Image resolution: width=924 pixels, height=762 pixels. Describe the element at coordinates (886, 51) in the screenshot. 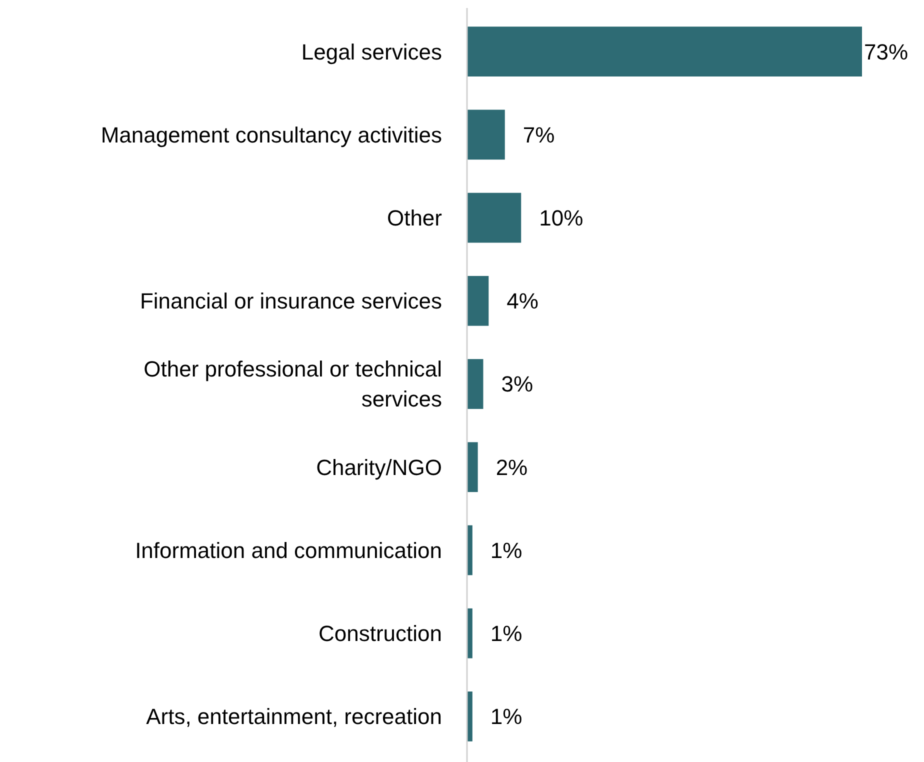

I see `data-label: 73%` at that location.